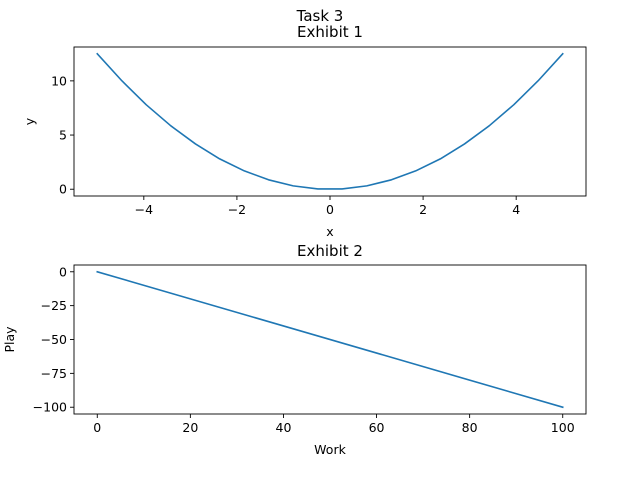 The width and height of the screenshot is (640, 479). Describe the element at coordinates (63, 189) in the screenshot. I see `axes-1-ytick-label: 0` at that location.